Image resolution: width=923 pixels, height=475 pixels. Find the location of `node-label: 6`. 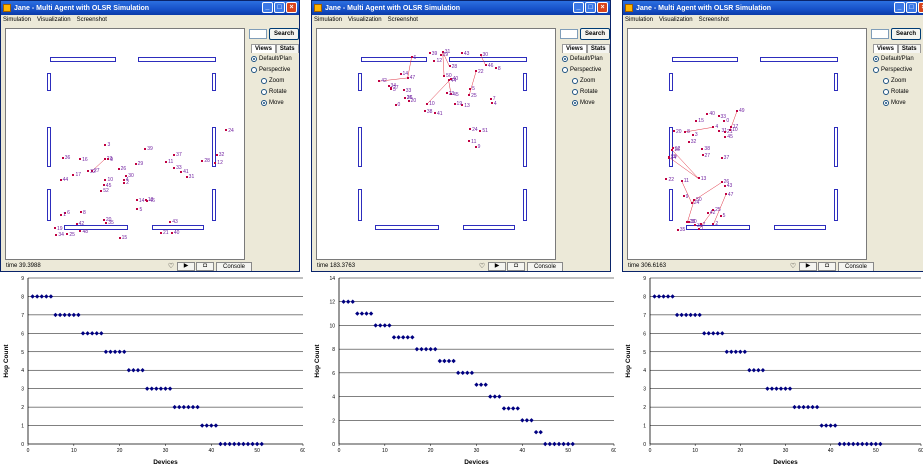

node-label: 6 is located at coordinates (414, 58).